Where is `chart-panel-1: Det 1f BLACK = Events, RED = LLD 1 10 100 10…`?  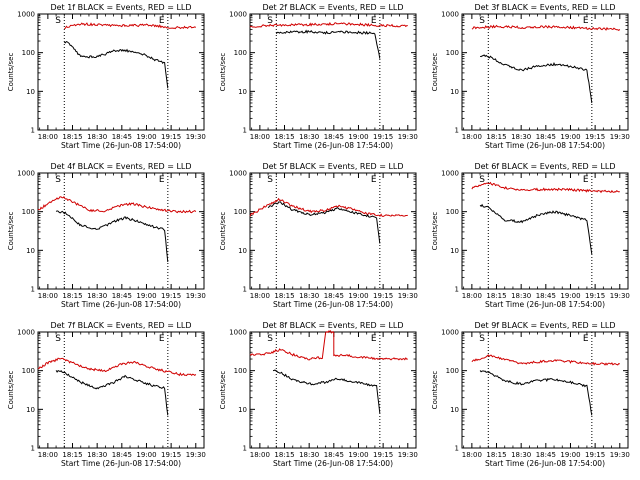 chart-panel-1: Det 1f BLACK = Events, RED = LLD 1 10 100 10… is located at coordinates (106, 76).